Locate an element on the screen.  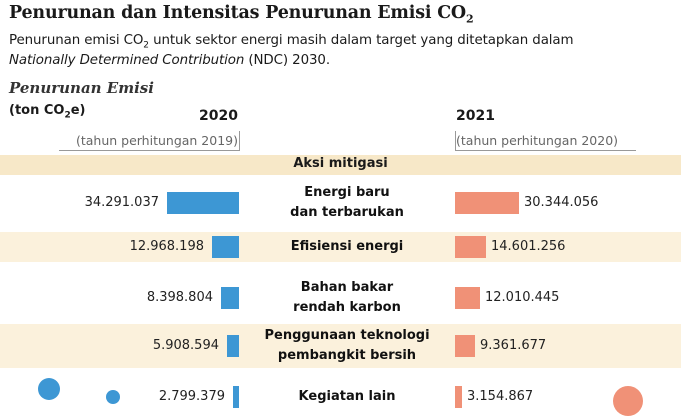
decor-dot-large-blue is located at coordinates (49, 389).